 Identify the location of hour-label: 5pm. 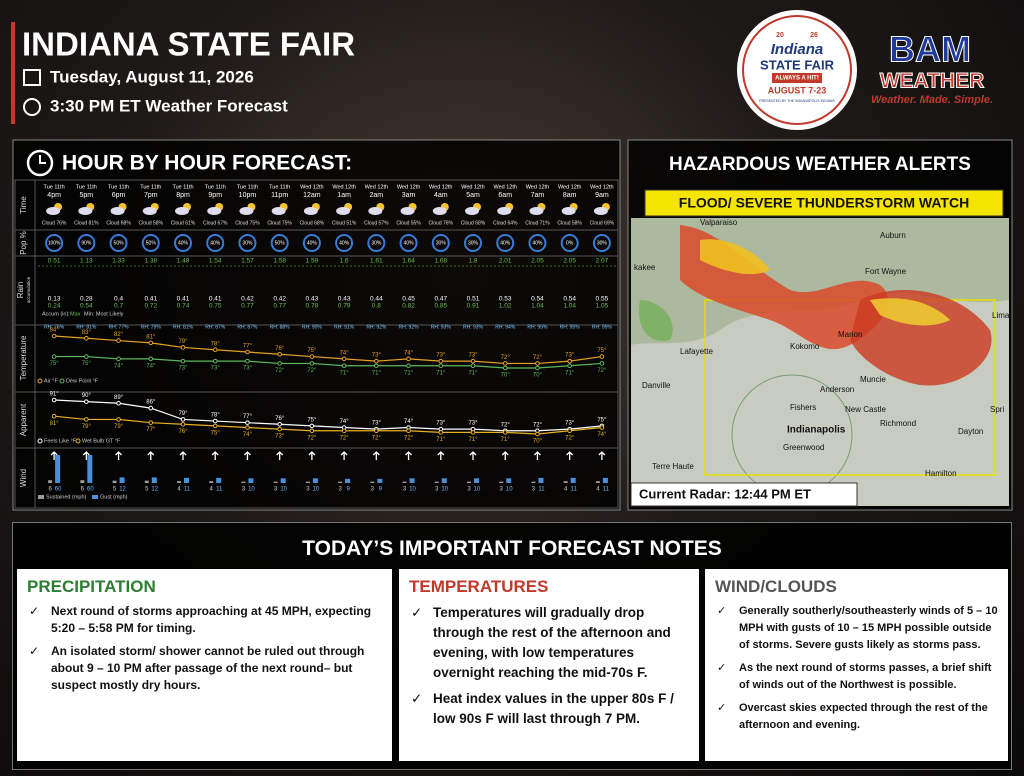
(87, 195).